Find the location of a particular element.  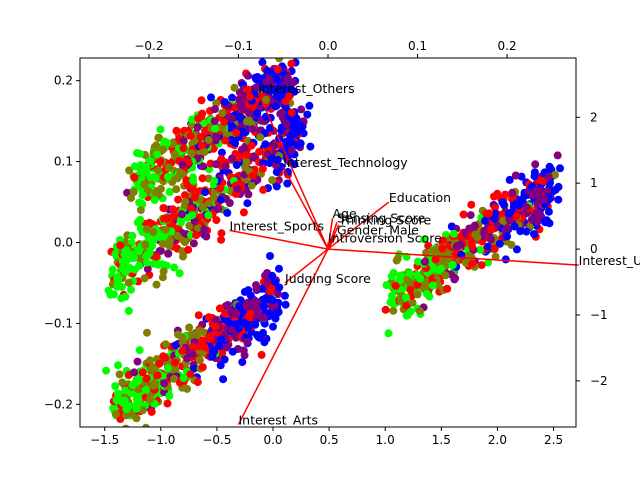

loading-label: Interest_Unknown is located at coordinates (609, 260).